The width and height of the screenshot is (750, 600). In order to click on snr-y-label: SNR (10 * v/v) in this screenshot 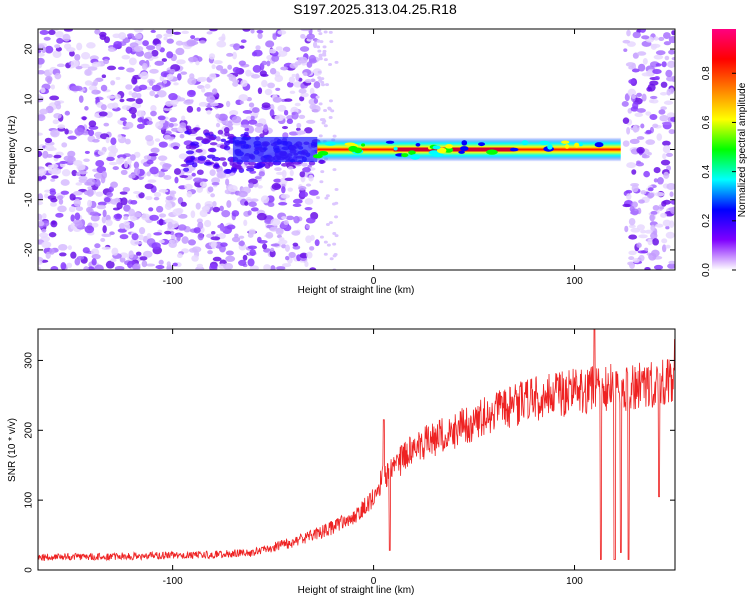, I will do `click(12, 450)`.